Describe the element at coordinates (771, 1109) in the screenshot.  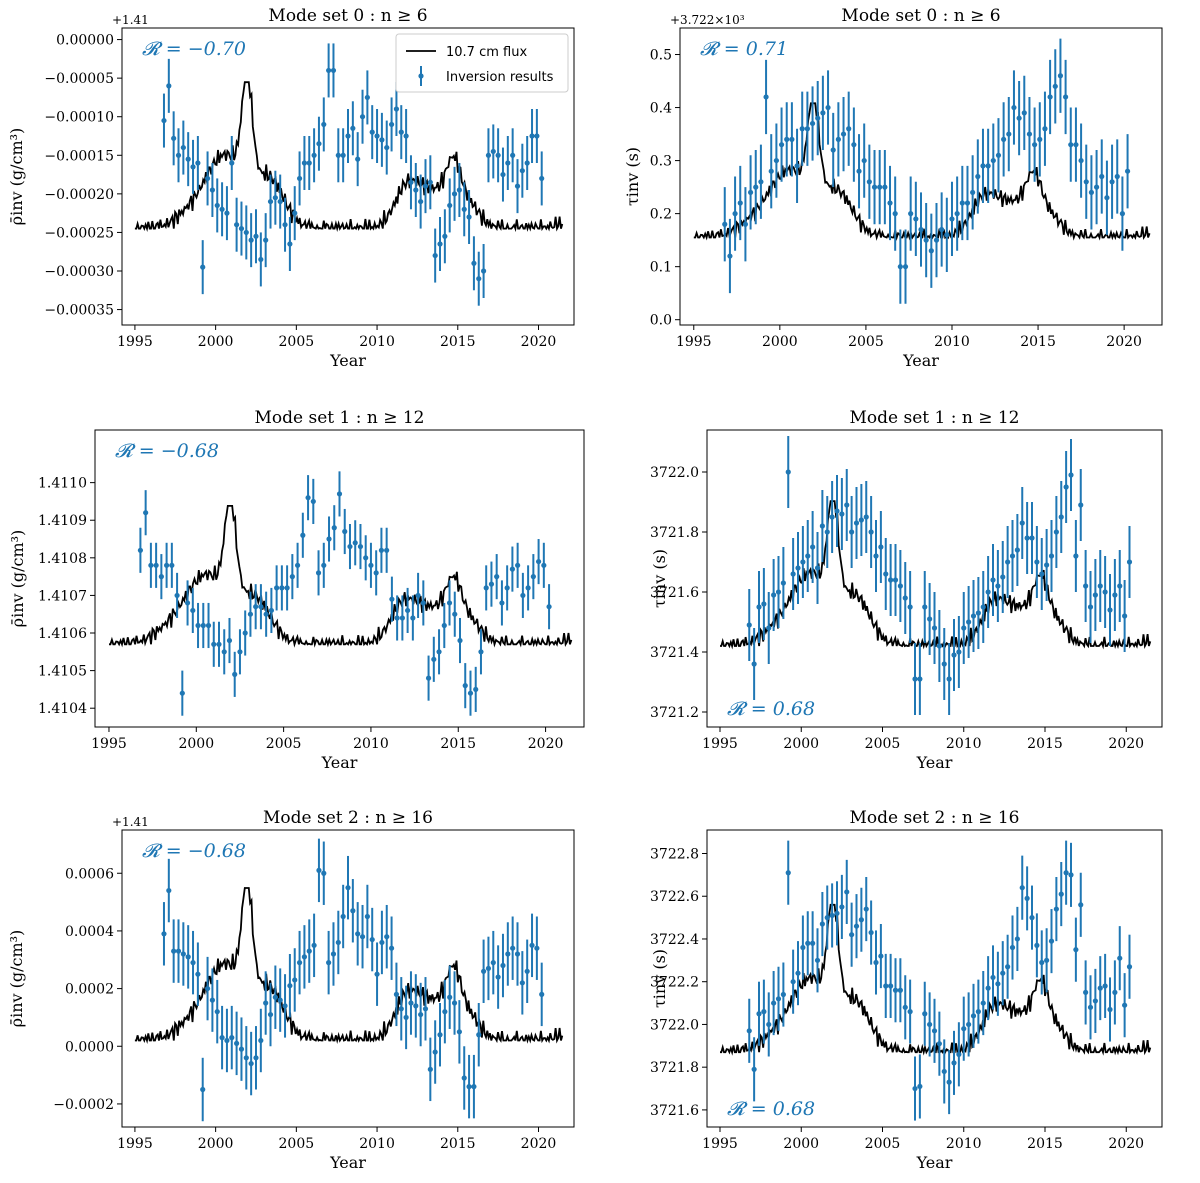
I see `correlation-label: 𝓡 = 0.68` at that location.